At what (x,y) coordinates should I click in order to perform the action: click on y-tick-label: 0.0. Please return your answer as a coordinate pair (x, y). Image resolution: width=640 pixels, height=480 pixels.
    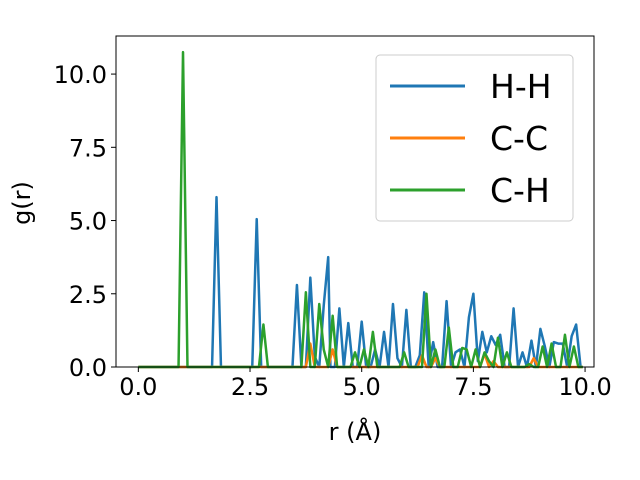
    Looking at the image, I should click on (88, 368).